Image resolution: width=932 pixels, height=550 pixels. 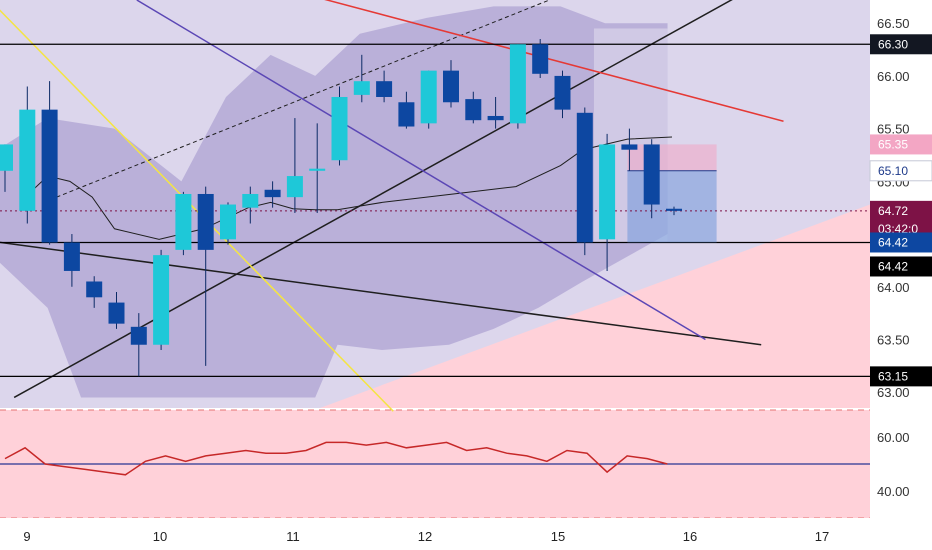 I want to click on time-axis-bg, so click(x=466, y=534).